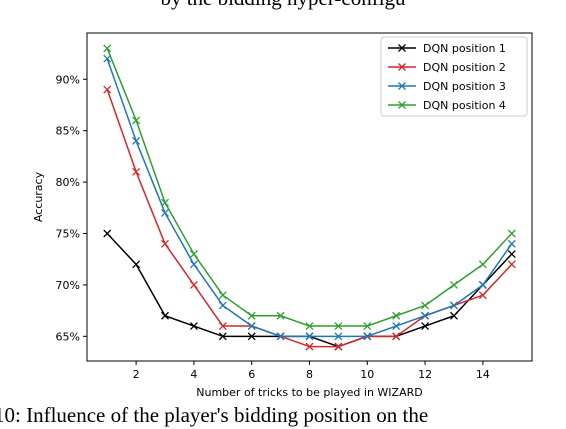 The image size is (566, 429). Describe the element at coordinates (483, 374) in the screenshot. I see `x-tick-label: 14` at that location.